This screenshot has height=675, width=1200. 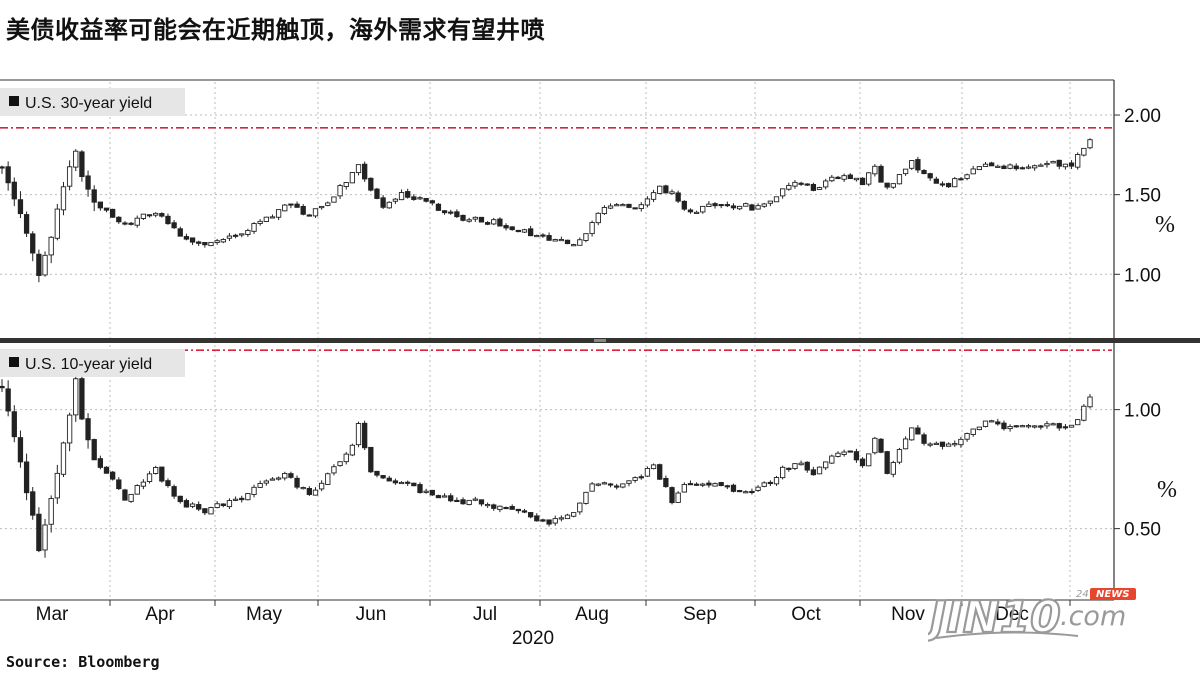 I want to click on divider-handle, so click(x=600, y=340).